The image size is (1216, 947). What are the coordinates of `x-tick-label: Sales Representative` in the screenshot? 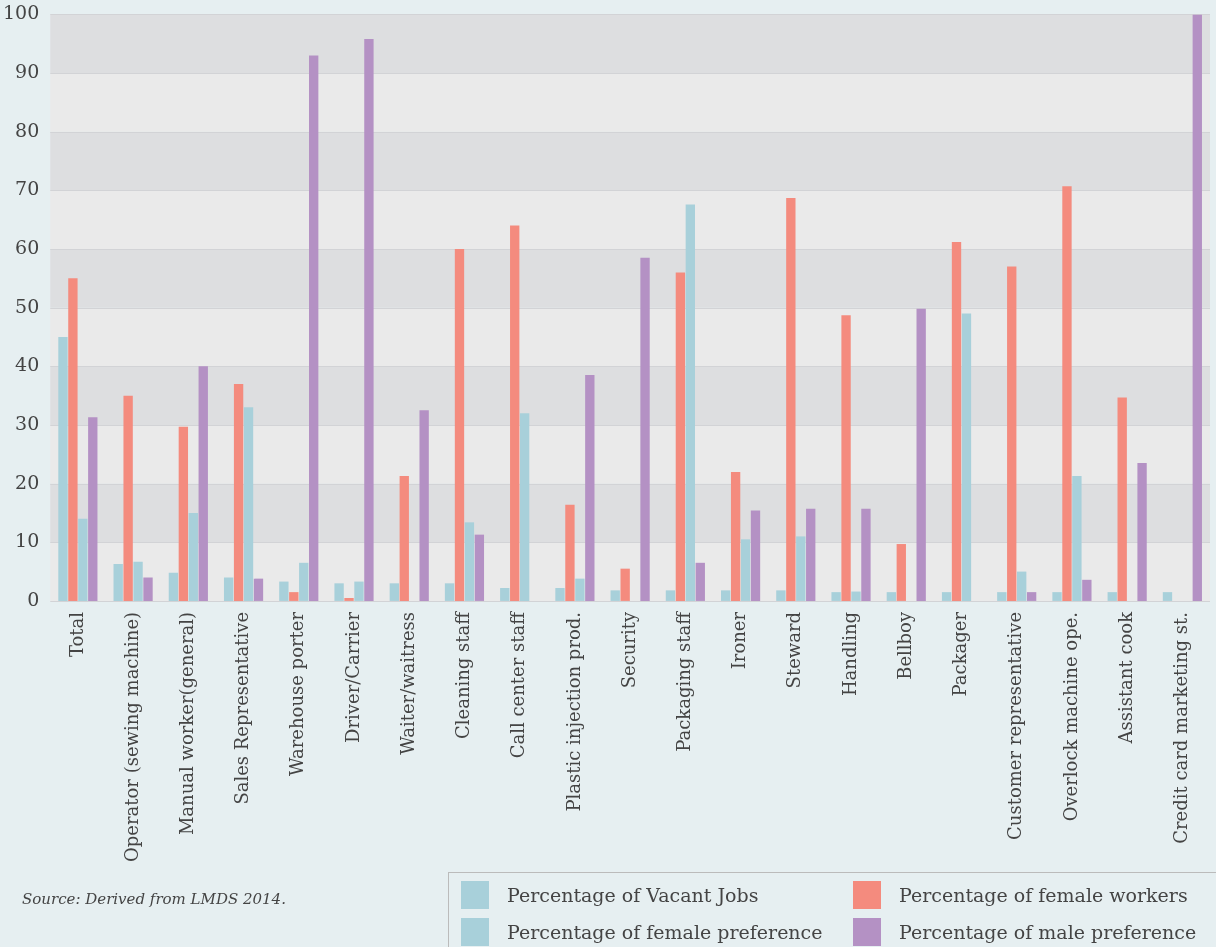 It's located at (242, 708).